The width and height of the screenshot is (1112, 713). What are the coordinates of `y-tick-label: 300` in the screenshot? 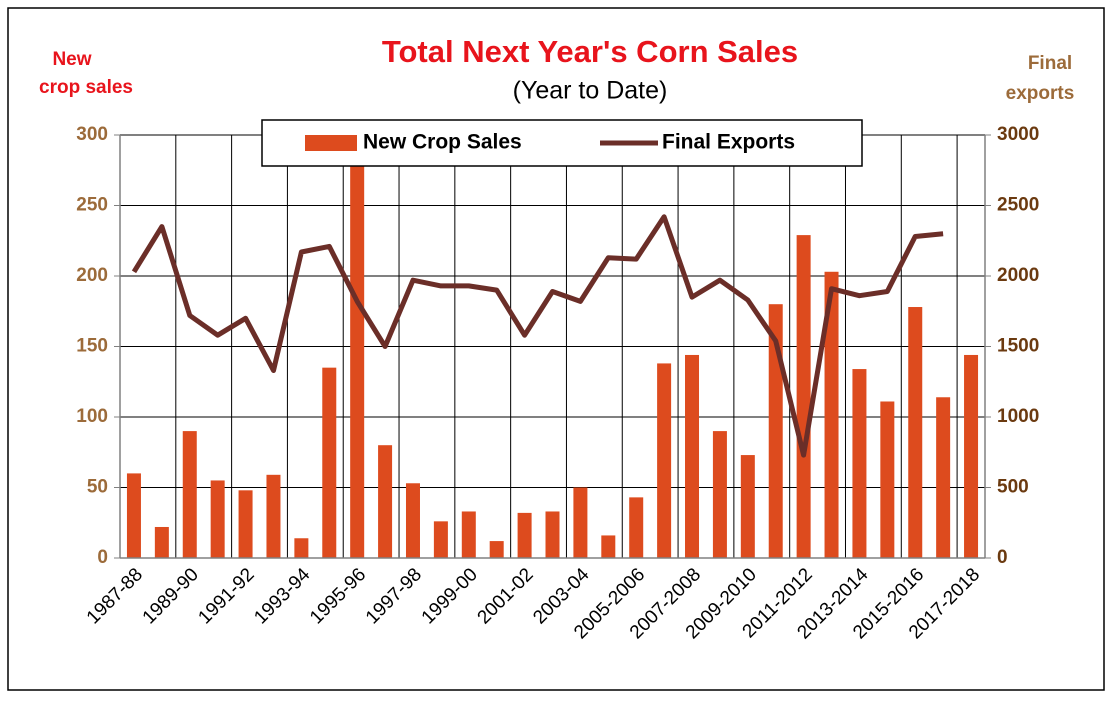 It's located at (92, 134).